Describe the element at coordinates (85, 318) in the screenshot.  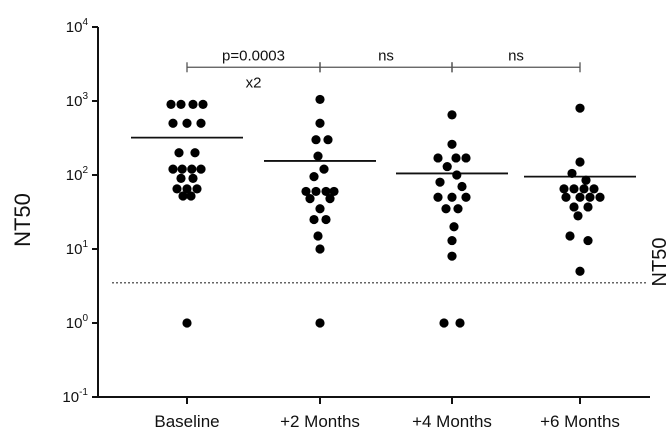
I see `y-tick-exponent: 0` at that location.